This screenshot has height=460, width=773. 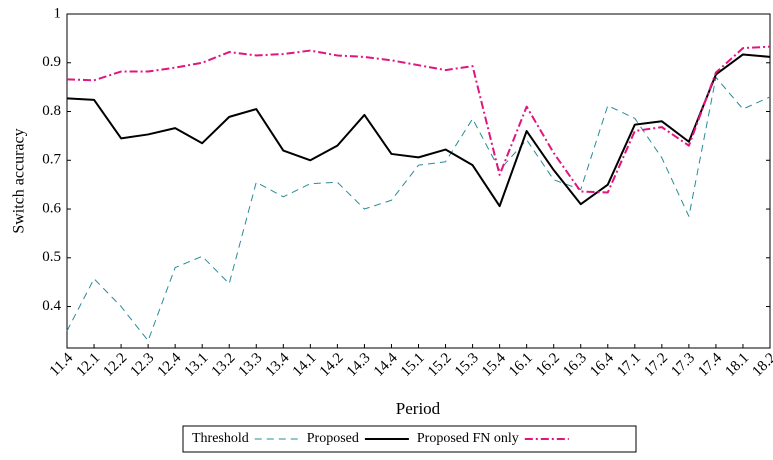 I want to click on x-tick-label: 12.4, so click(x=170, y=365).